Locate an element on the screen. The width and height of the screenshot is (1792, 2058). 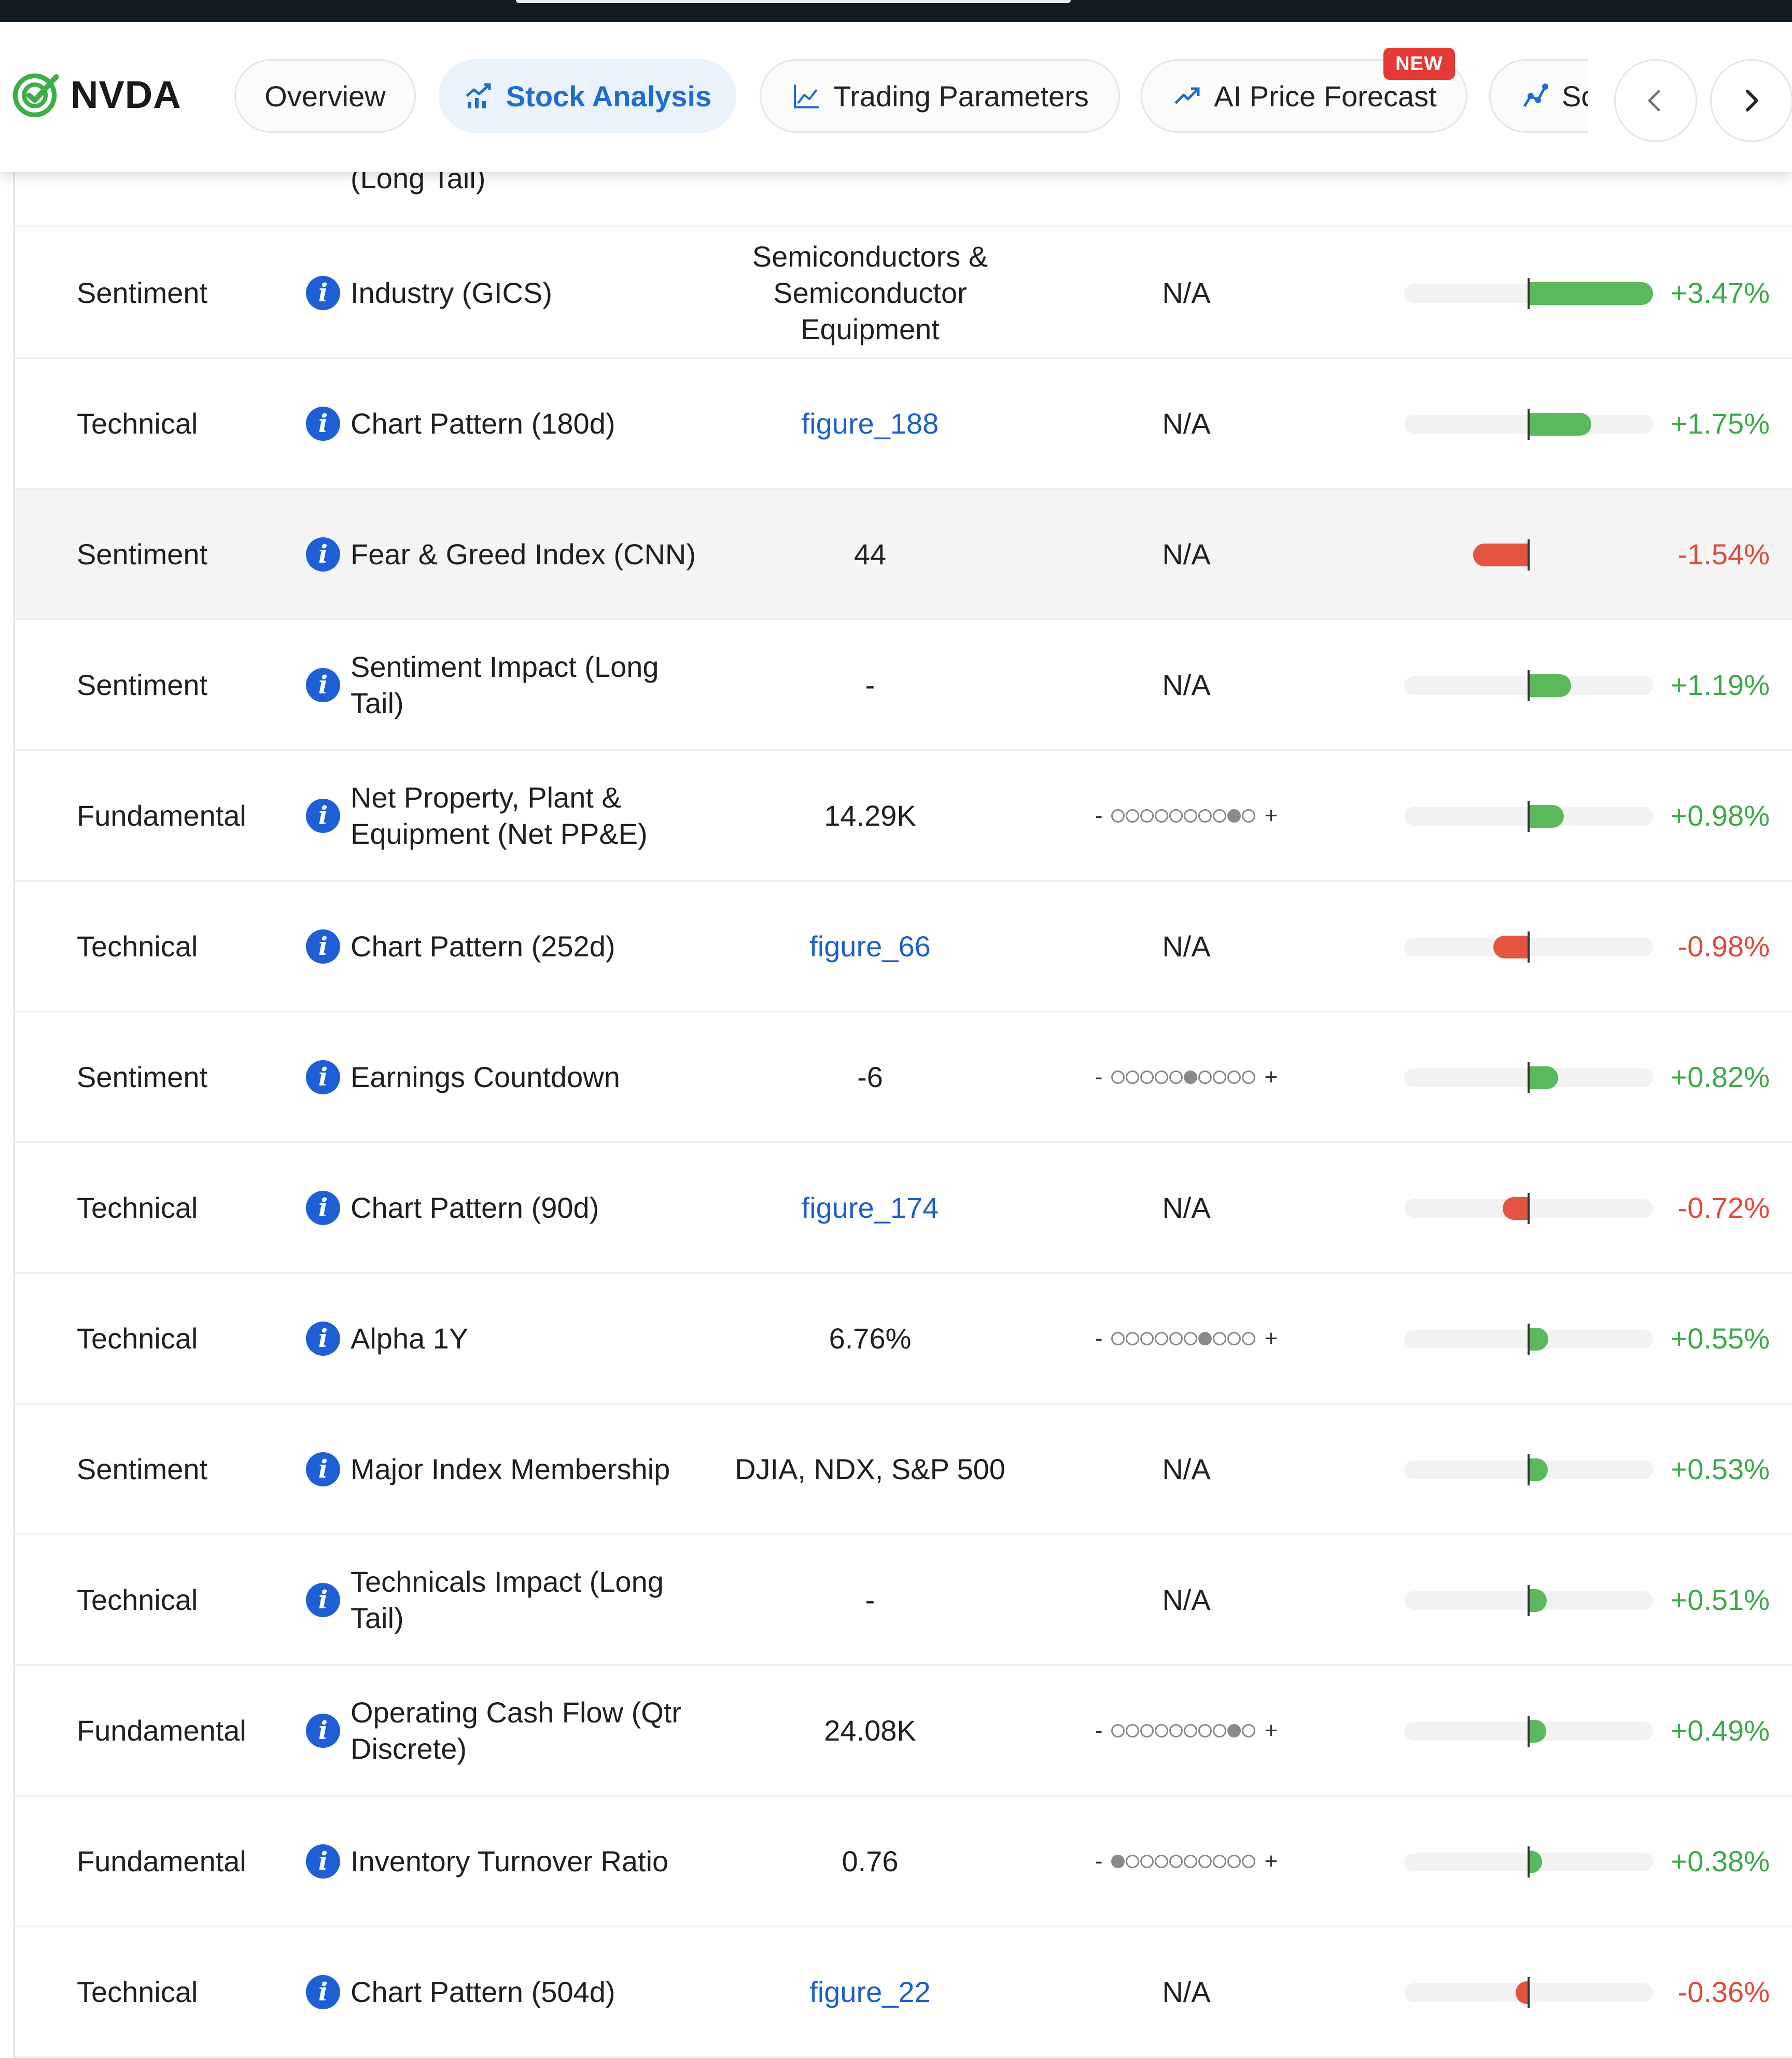
impact-percent: +0.38% is located at coordinates (1720, 1861).